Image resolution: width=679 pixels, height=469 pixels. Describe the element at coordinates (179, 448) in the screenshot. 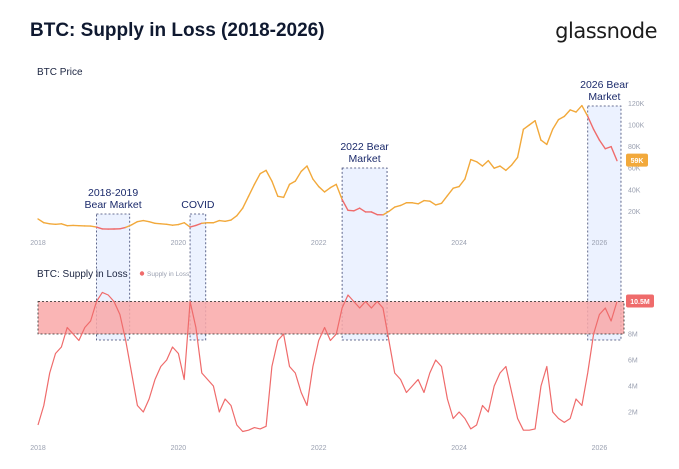

I see `loss-x-tick: 2020` at that location.